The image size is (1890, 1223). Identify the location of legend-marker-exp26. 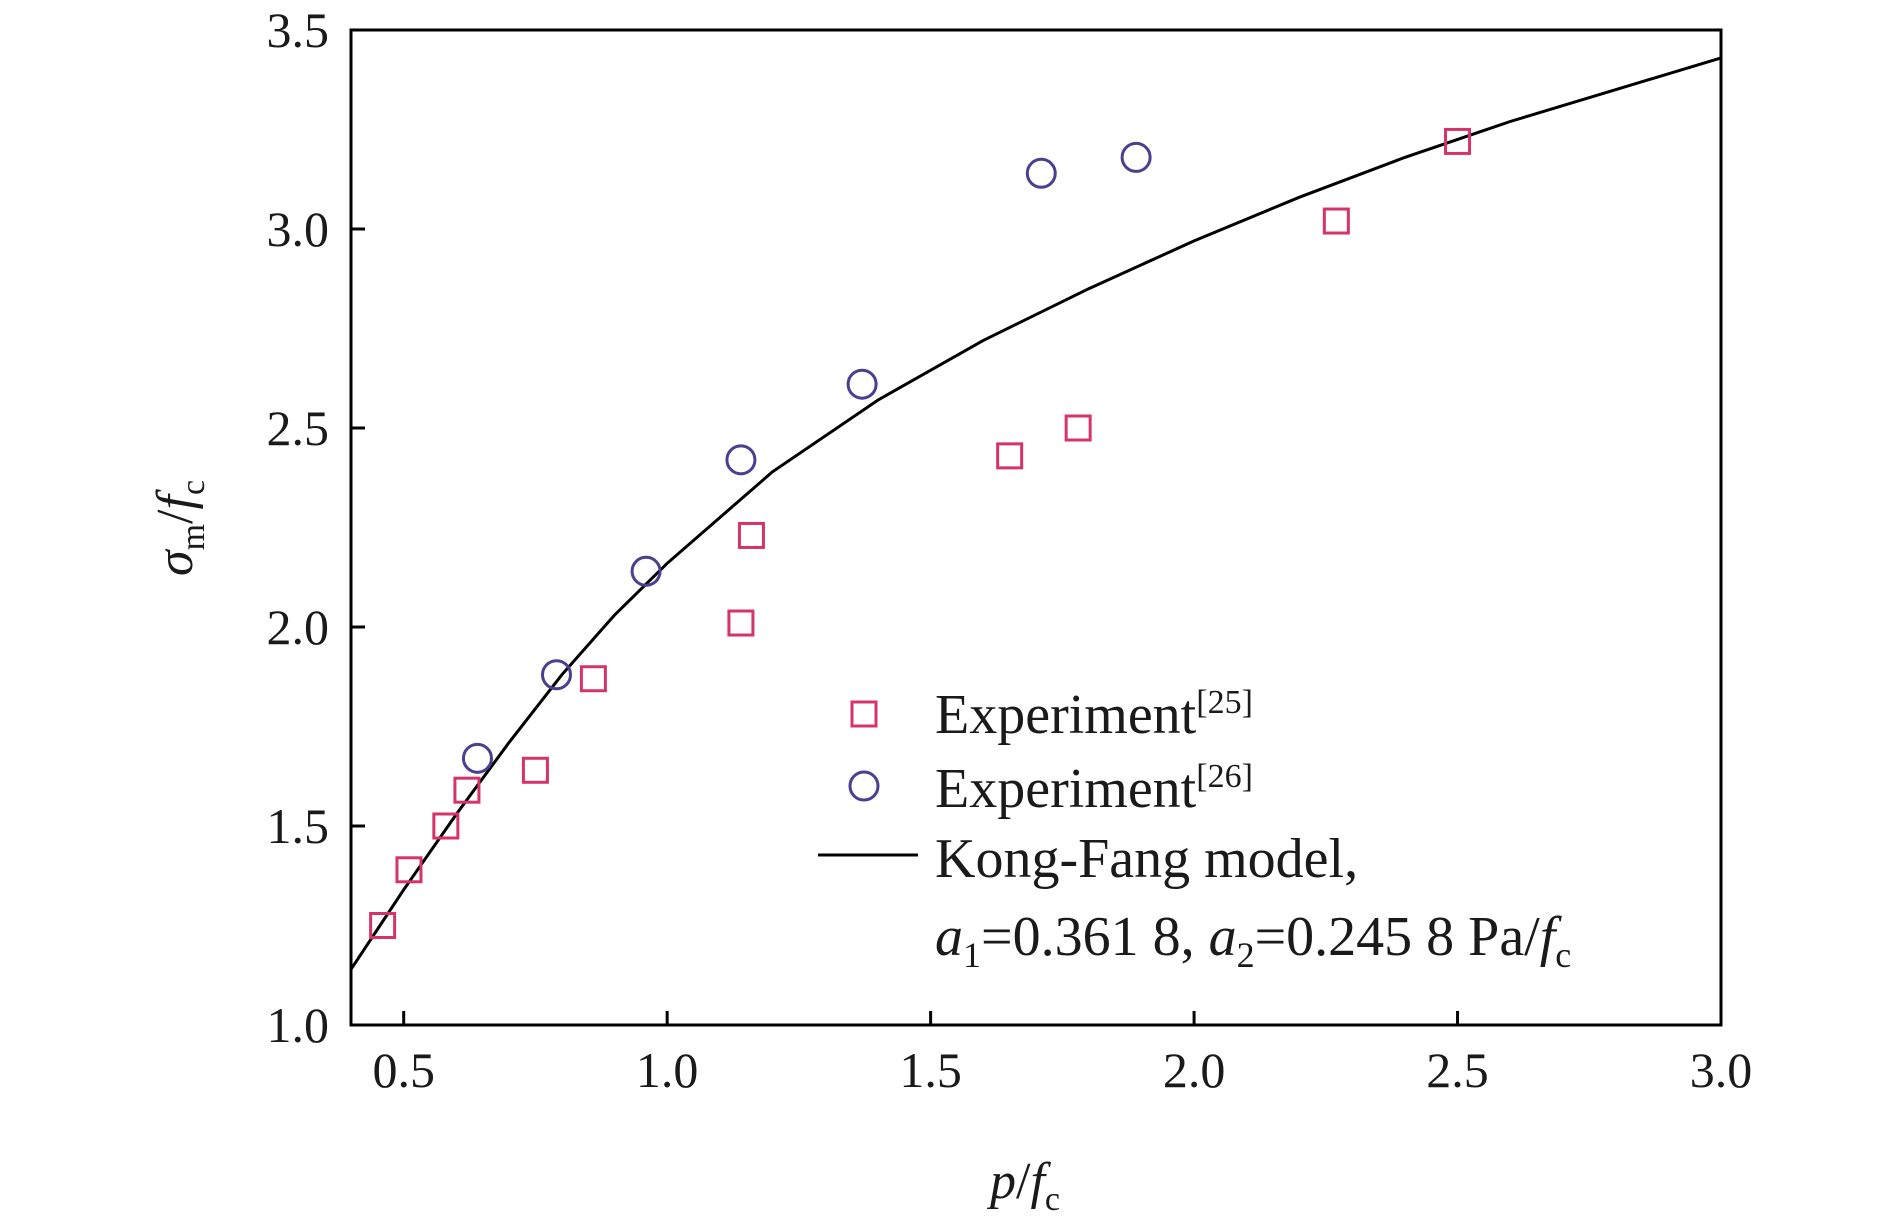
(864, 786).